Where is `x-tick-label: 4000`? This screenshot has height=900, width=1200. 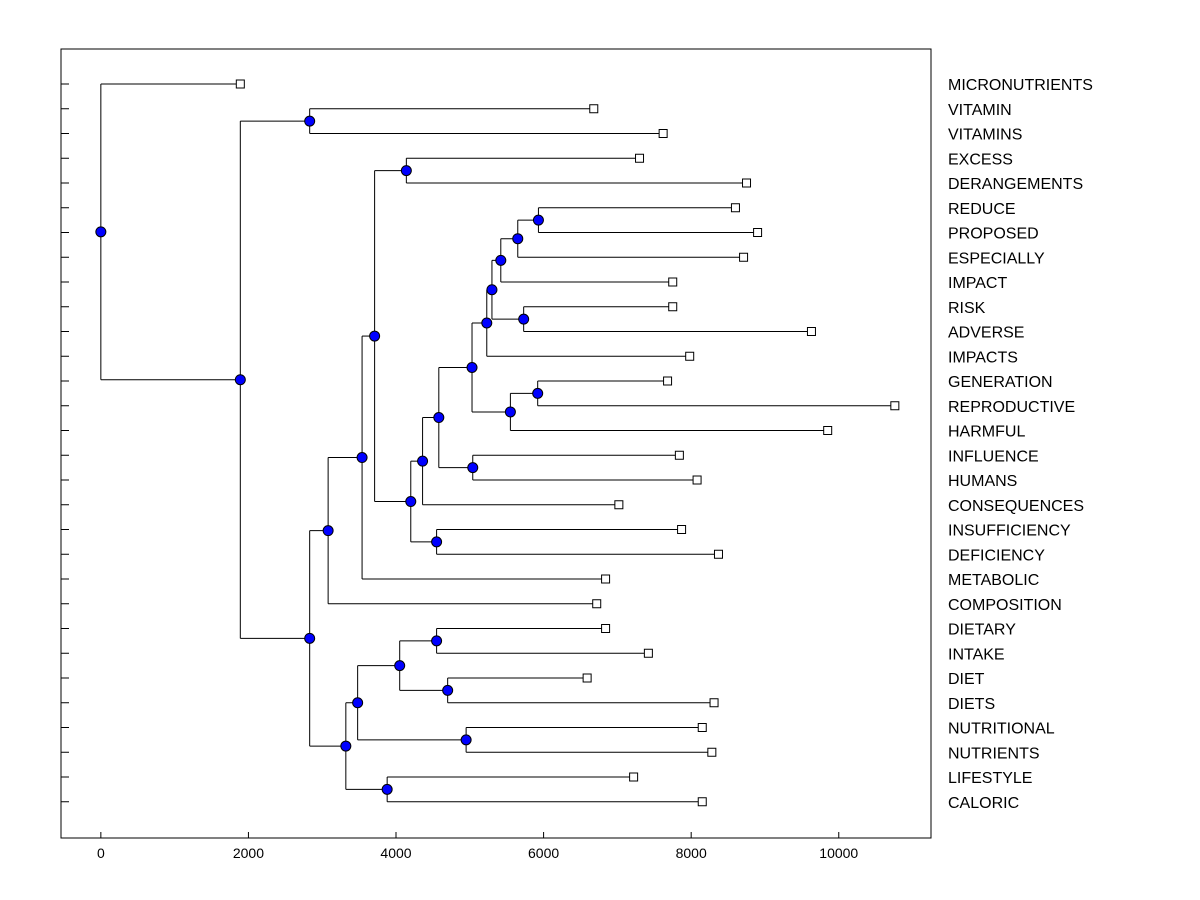
x-tick-label: 4000 is located at coordinates (395, 853).